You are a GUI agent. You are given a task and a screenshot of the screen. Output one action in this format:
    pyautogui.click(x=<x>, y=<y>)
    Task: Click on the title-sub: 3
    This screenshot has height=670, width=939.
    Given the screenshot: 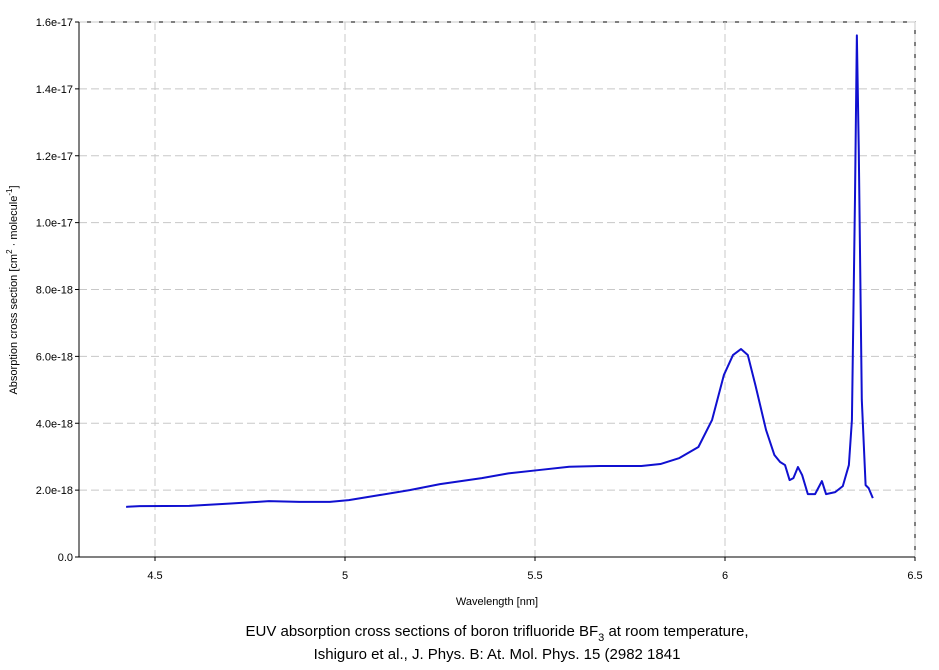 What is the action you would take?
    pyautogui.click(x=601, y=638)
    